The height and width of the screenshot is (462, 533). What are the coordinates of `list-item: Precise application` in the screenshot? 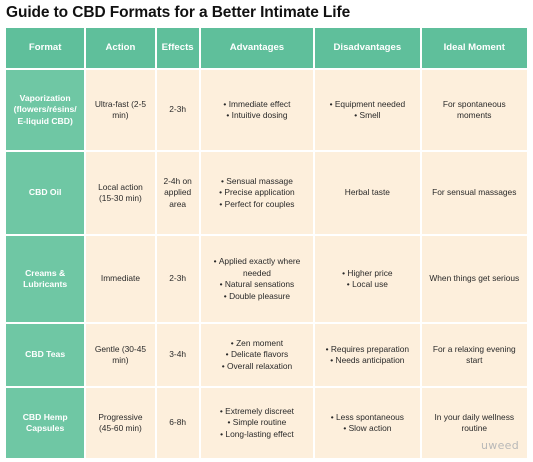 It's located at (257, 193).